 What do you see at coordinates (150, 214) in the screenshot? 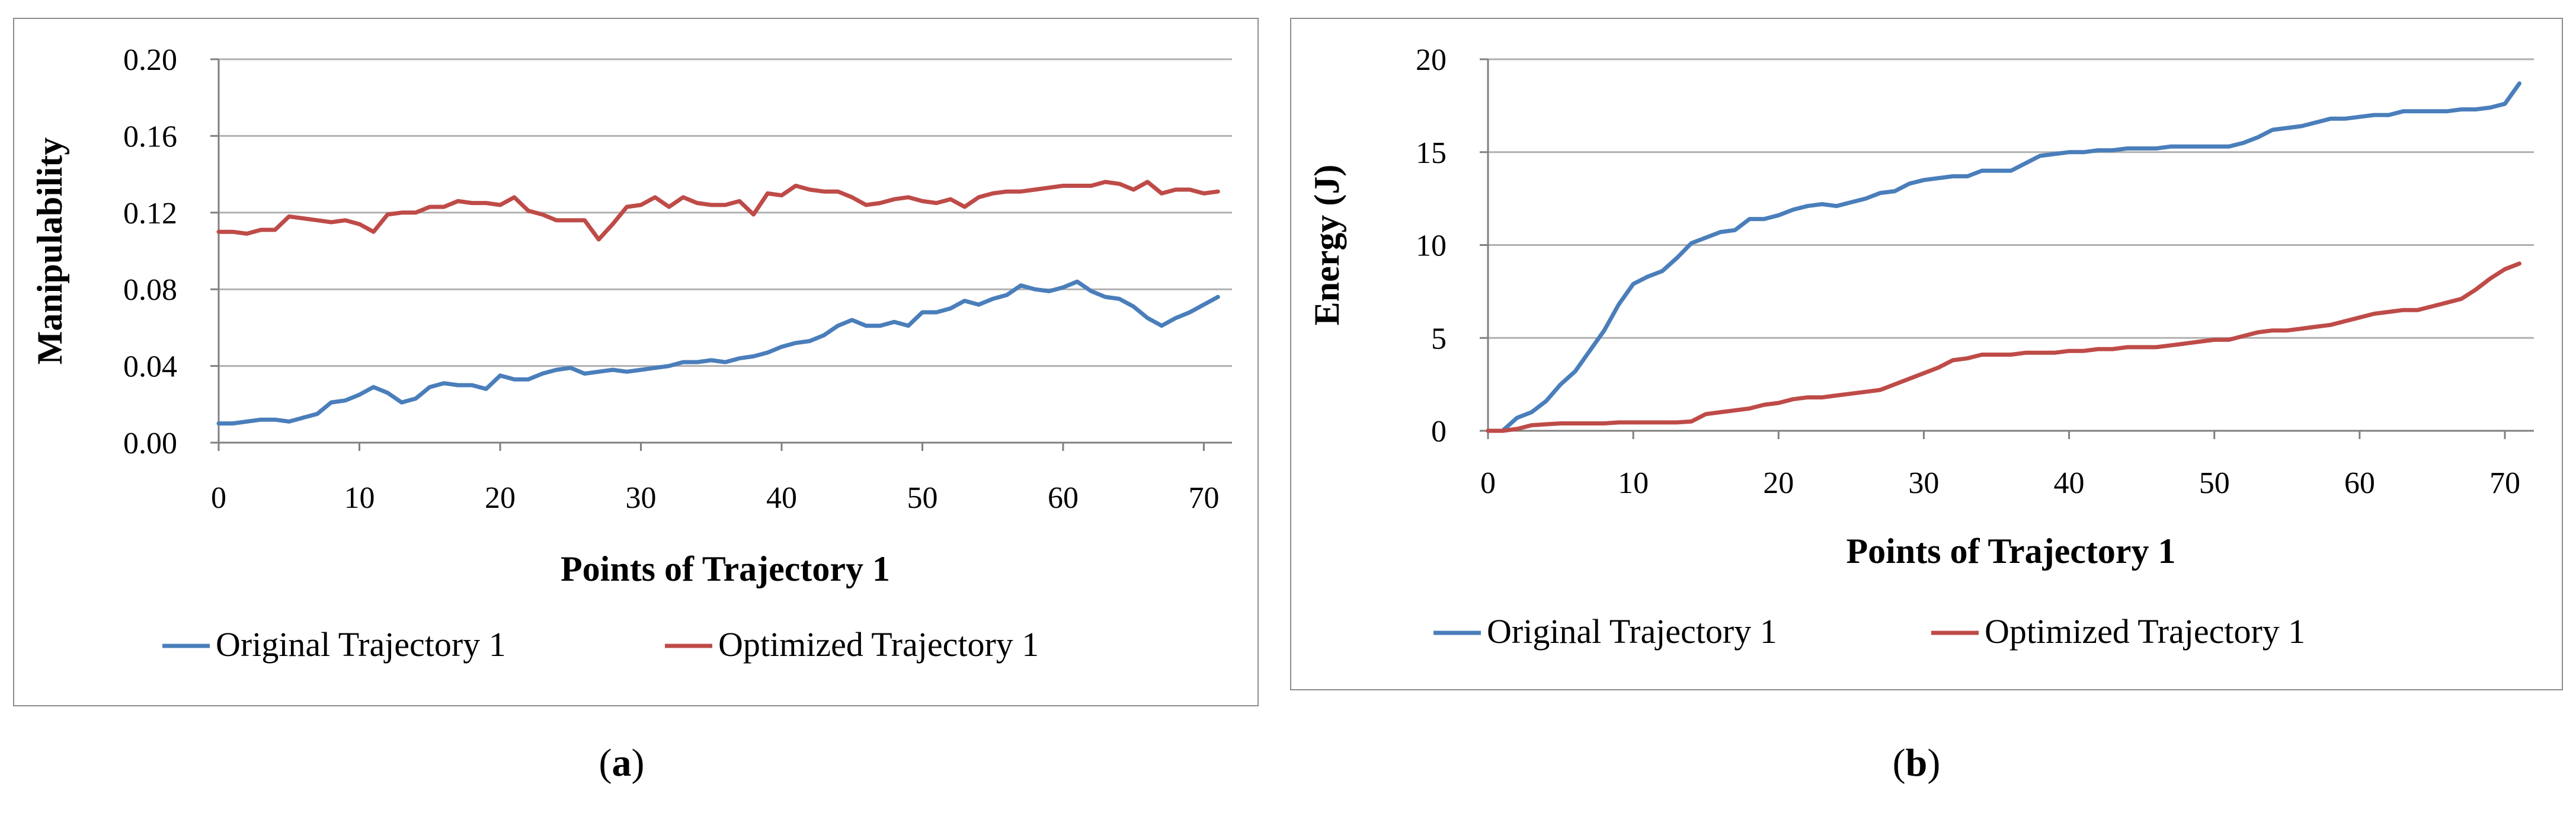
I see `chart-a-y-tick-label: 0.12` at bounding box center [150, 214].